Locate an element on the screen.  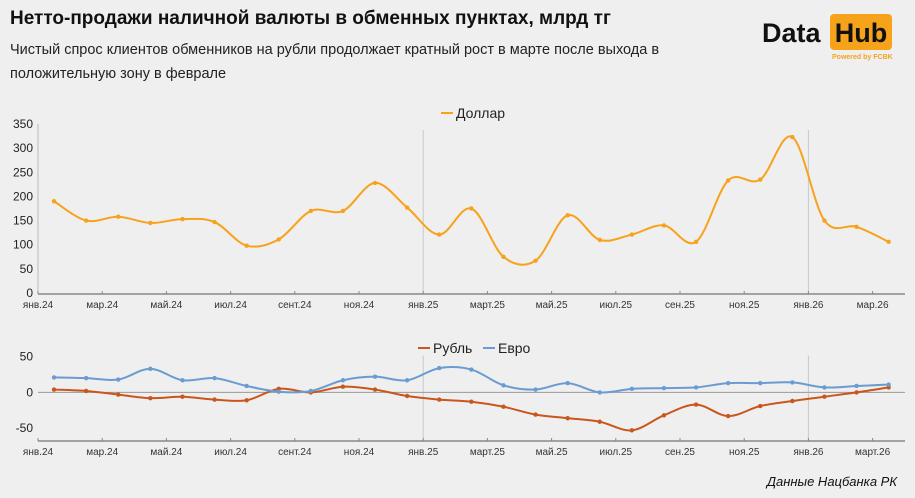
y-tick-label: 300 is located at coordinates (23, 148).